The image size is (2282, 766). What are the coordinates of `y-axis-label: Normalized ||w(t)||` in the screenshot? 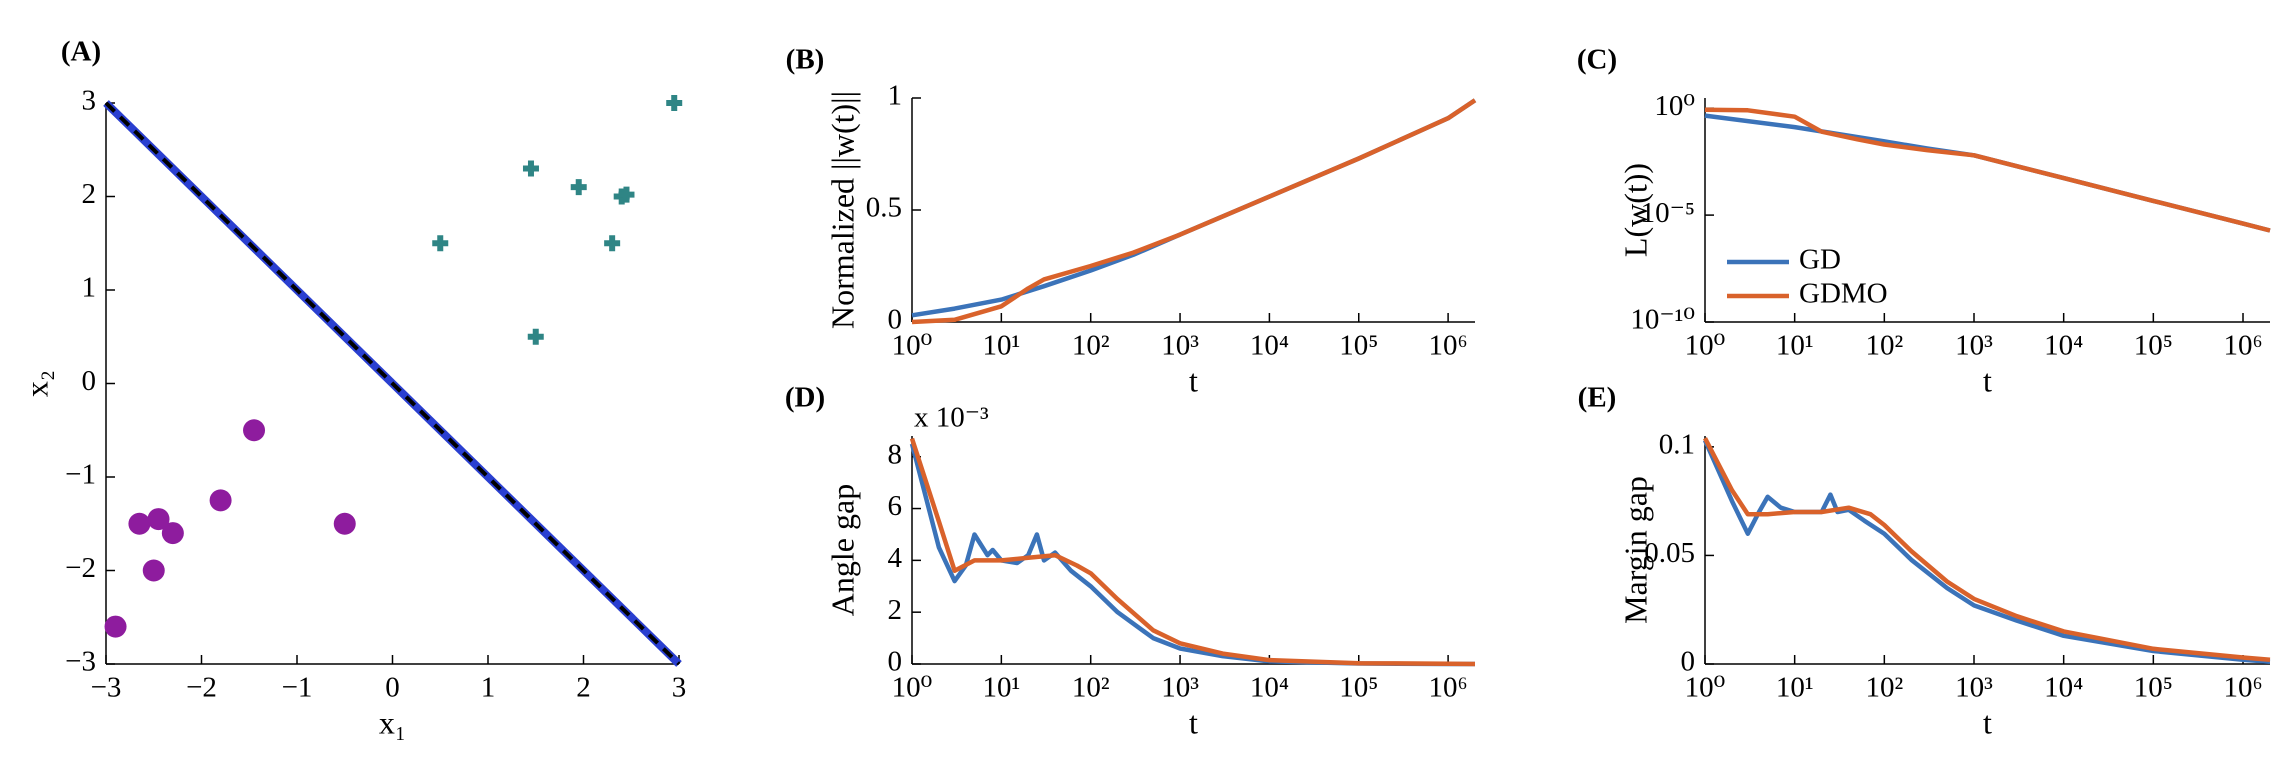 It's located at (842, 210).